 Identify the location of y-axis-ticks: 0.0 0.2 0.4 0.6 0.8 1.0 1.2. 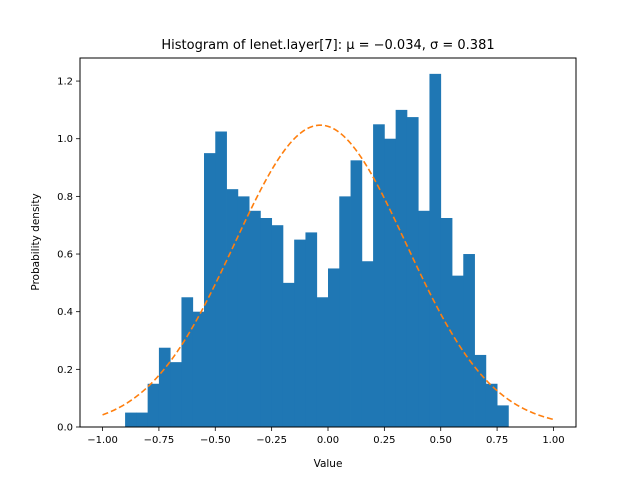
(68, 255).